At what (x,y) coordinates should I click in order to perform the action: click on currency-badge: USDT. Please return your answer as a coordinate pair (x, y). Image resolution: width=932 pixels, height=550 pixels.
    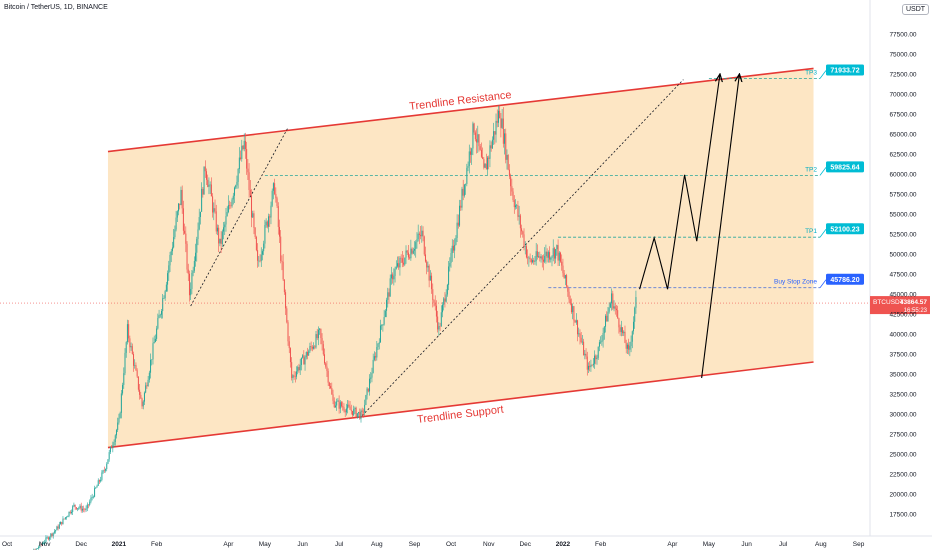
    Looking at the image, I should click on (916, 9).